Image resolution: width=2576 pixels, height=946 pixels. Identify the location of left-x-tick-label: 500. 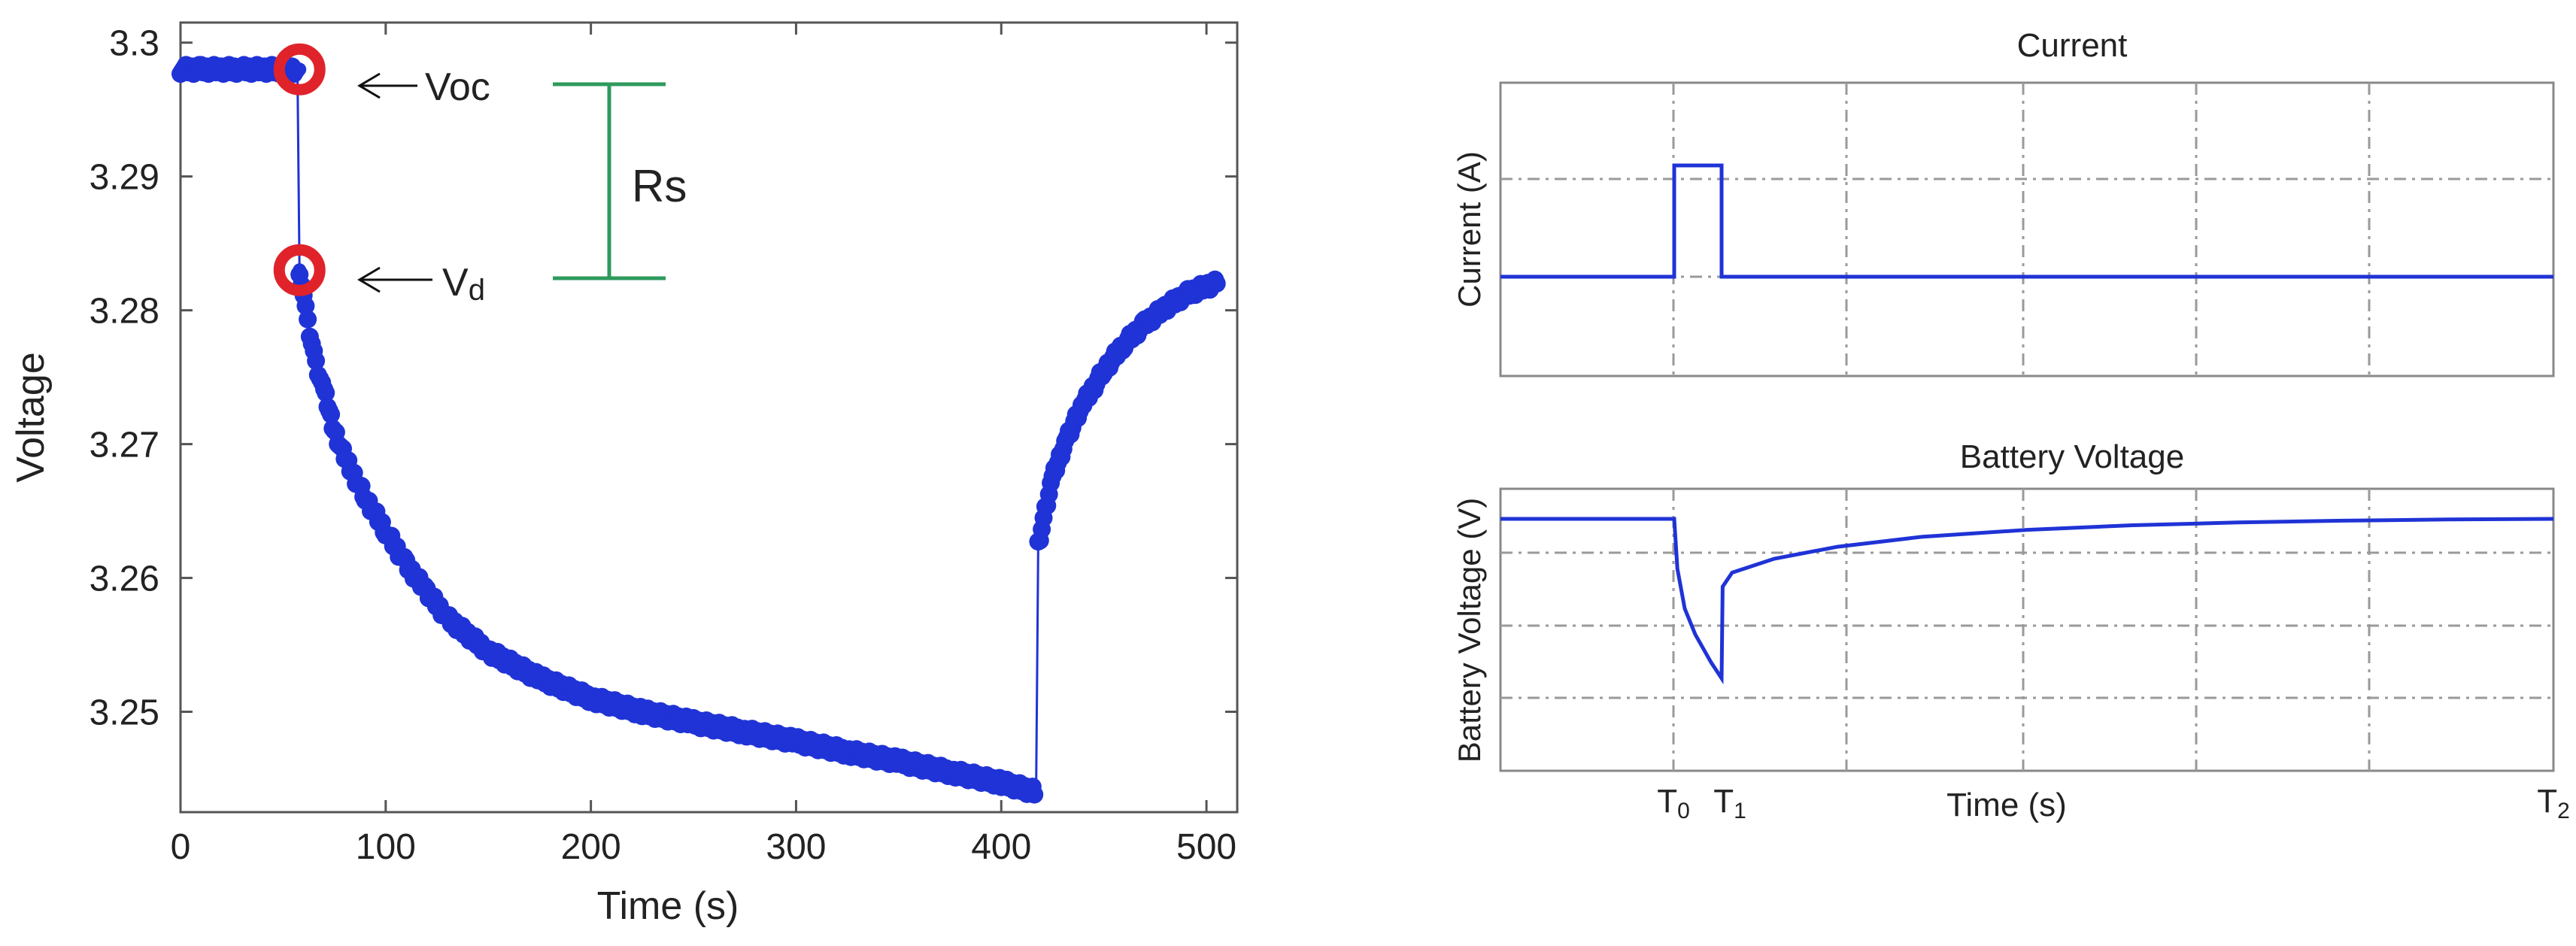
(1206, 847).